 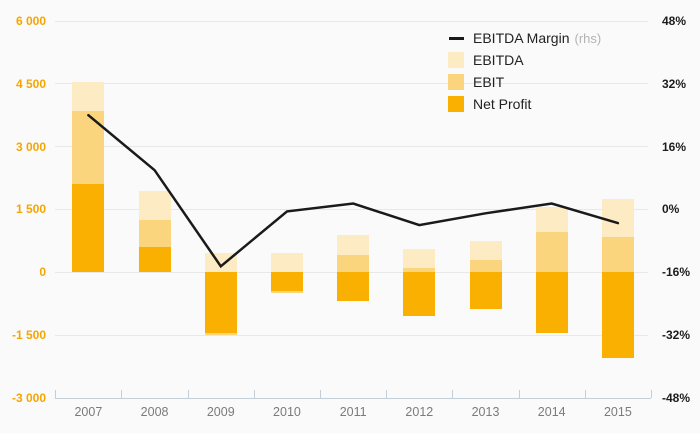 I want to click on bar-segment-ebit-2015, so click(x=617, y=254).